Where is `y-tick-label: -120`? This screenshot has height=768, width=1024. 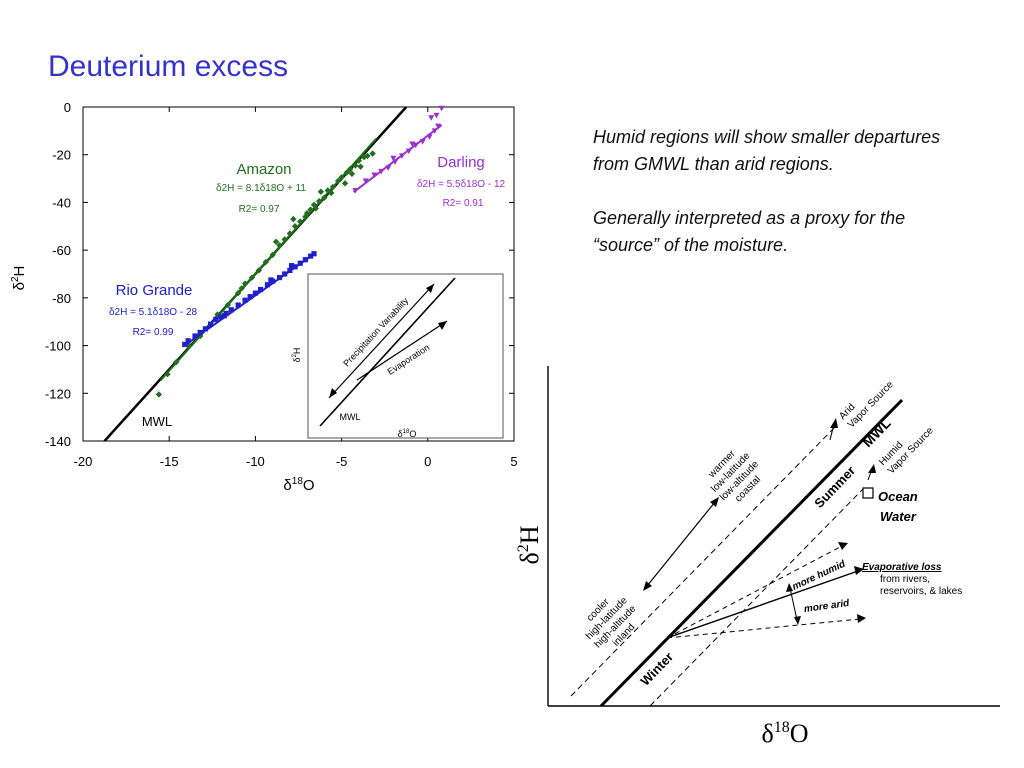
y-tick-label: -120 is located at coordinates (58, 393).